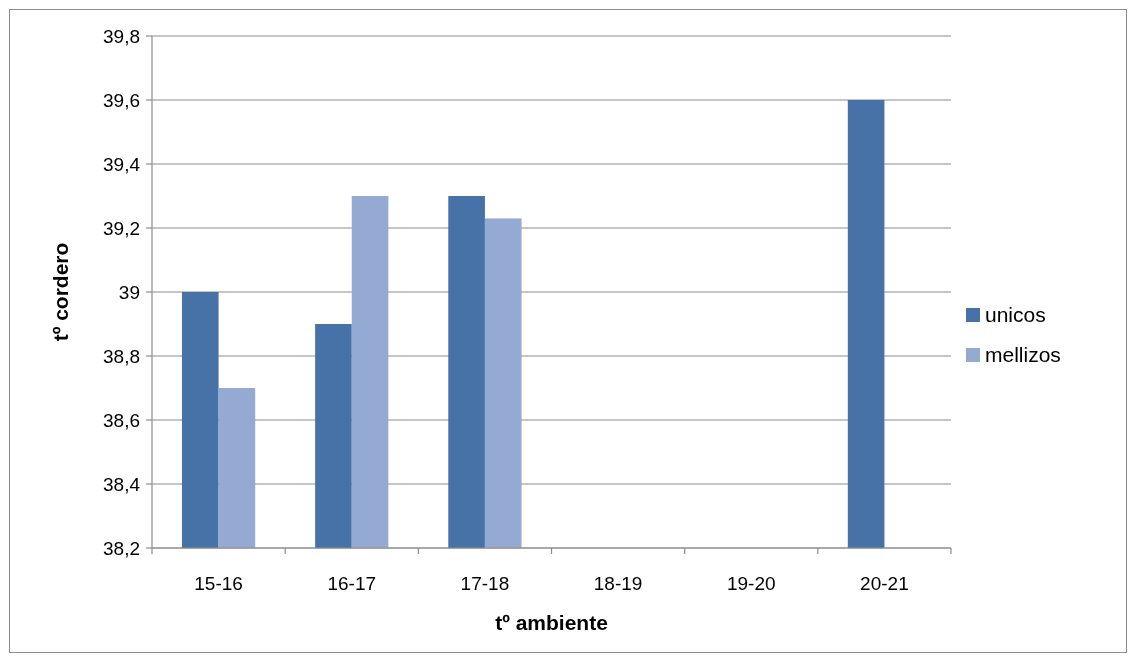  Describe the element at coordinates (751, 583) in the screenshot. I see `x-tick-label: 19-20` at that location.